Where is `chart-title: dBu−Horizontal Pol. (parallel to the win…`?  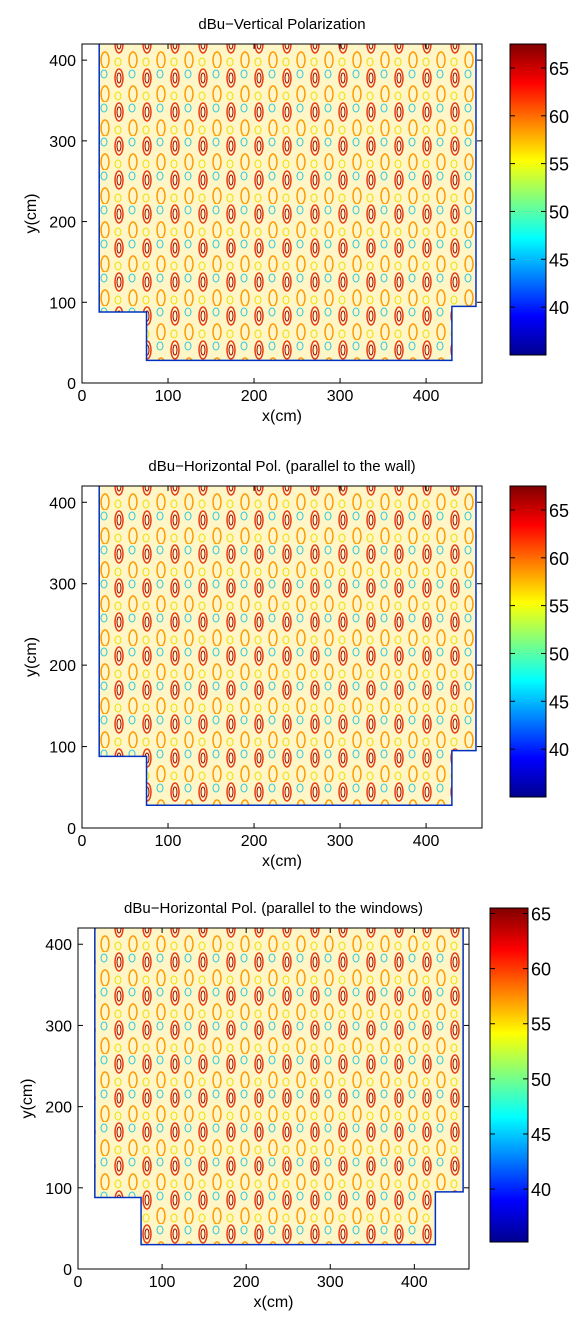 chart-title: dBu−Horizontal Pol. (parallel to the win… is located at coordinates (273, 908).